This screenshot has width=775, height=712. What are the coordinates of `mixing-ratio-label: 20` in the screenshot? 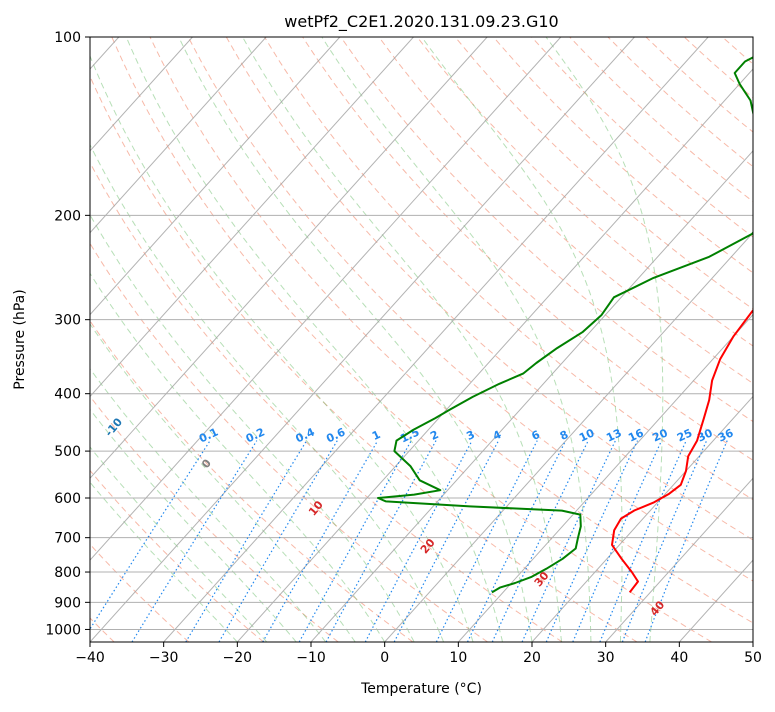 It's located at (660, 435).